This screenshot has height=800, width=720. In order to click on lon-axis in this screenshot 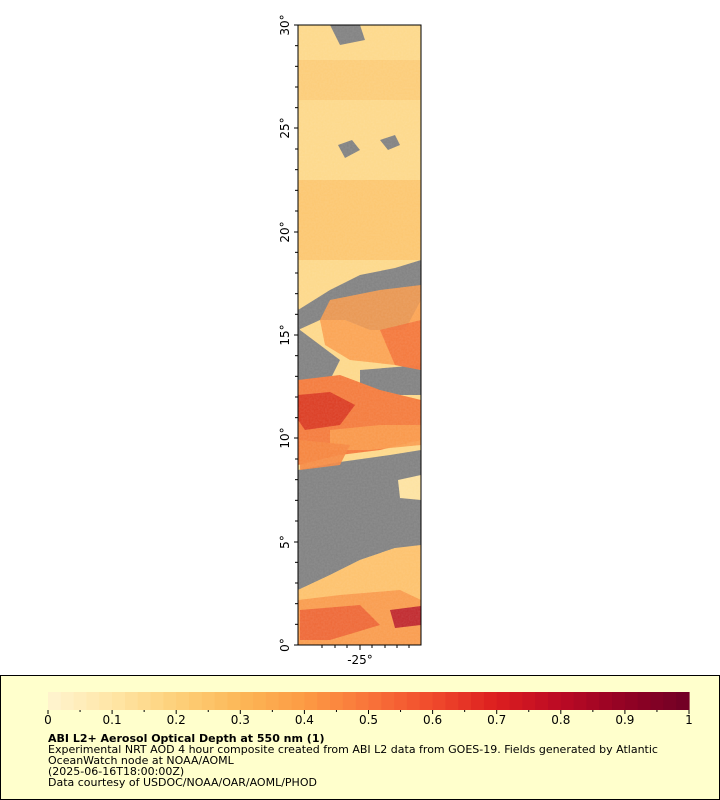, I will do `click(365, 647)`.